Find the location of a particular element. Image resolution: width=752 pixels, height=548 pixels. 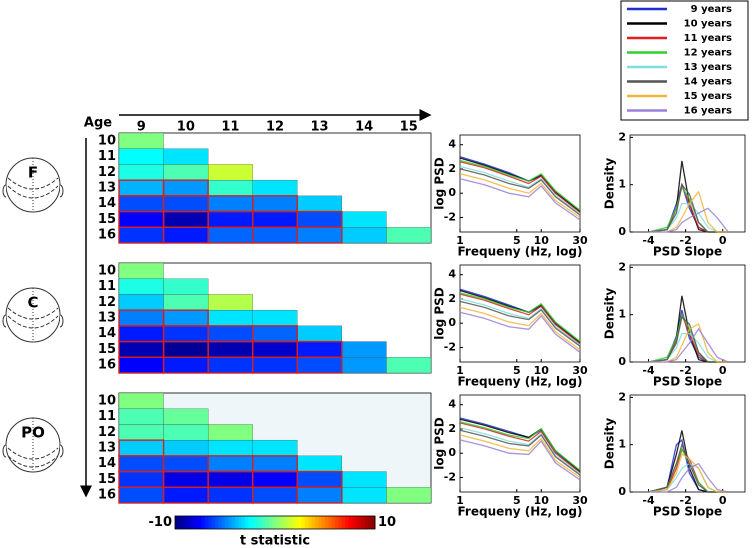

significance-outline is located at coordinates (319, 495).